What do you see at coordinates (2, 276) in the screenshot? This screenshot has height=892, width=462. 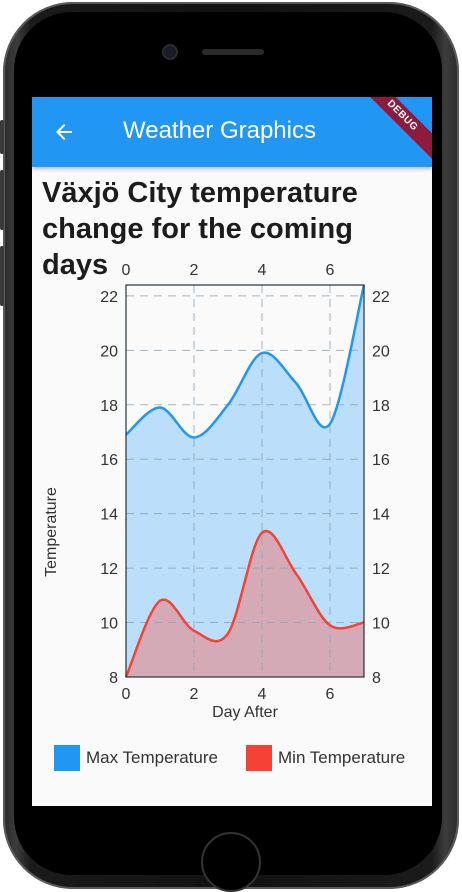 I see `volume-down-button` at bounding box center [2, 276].